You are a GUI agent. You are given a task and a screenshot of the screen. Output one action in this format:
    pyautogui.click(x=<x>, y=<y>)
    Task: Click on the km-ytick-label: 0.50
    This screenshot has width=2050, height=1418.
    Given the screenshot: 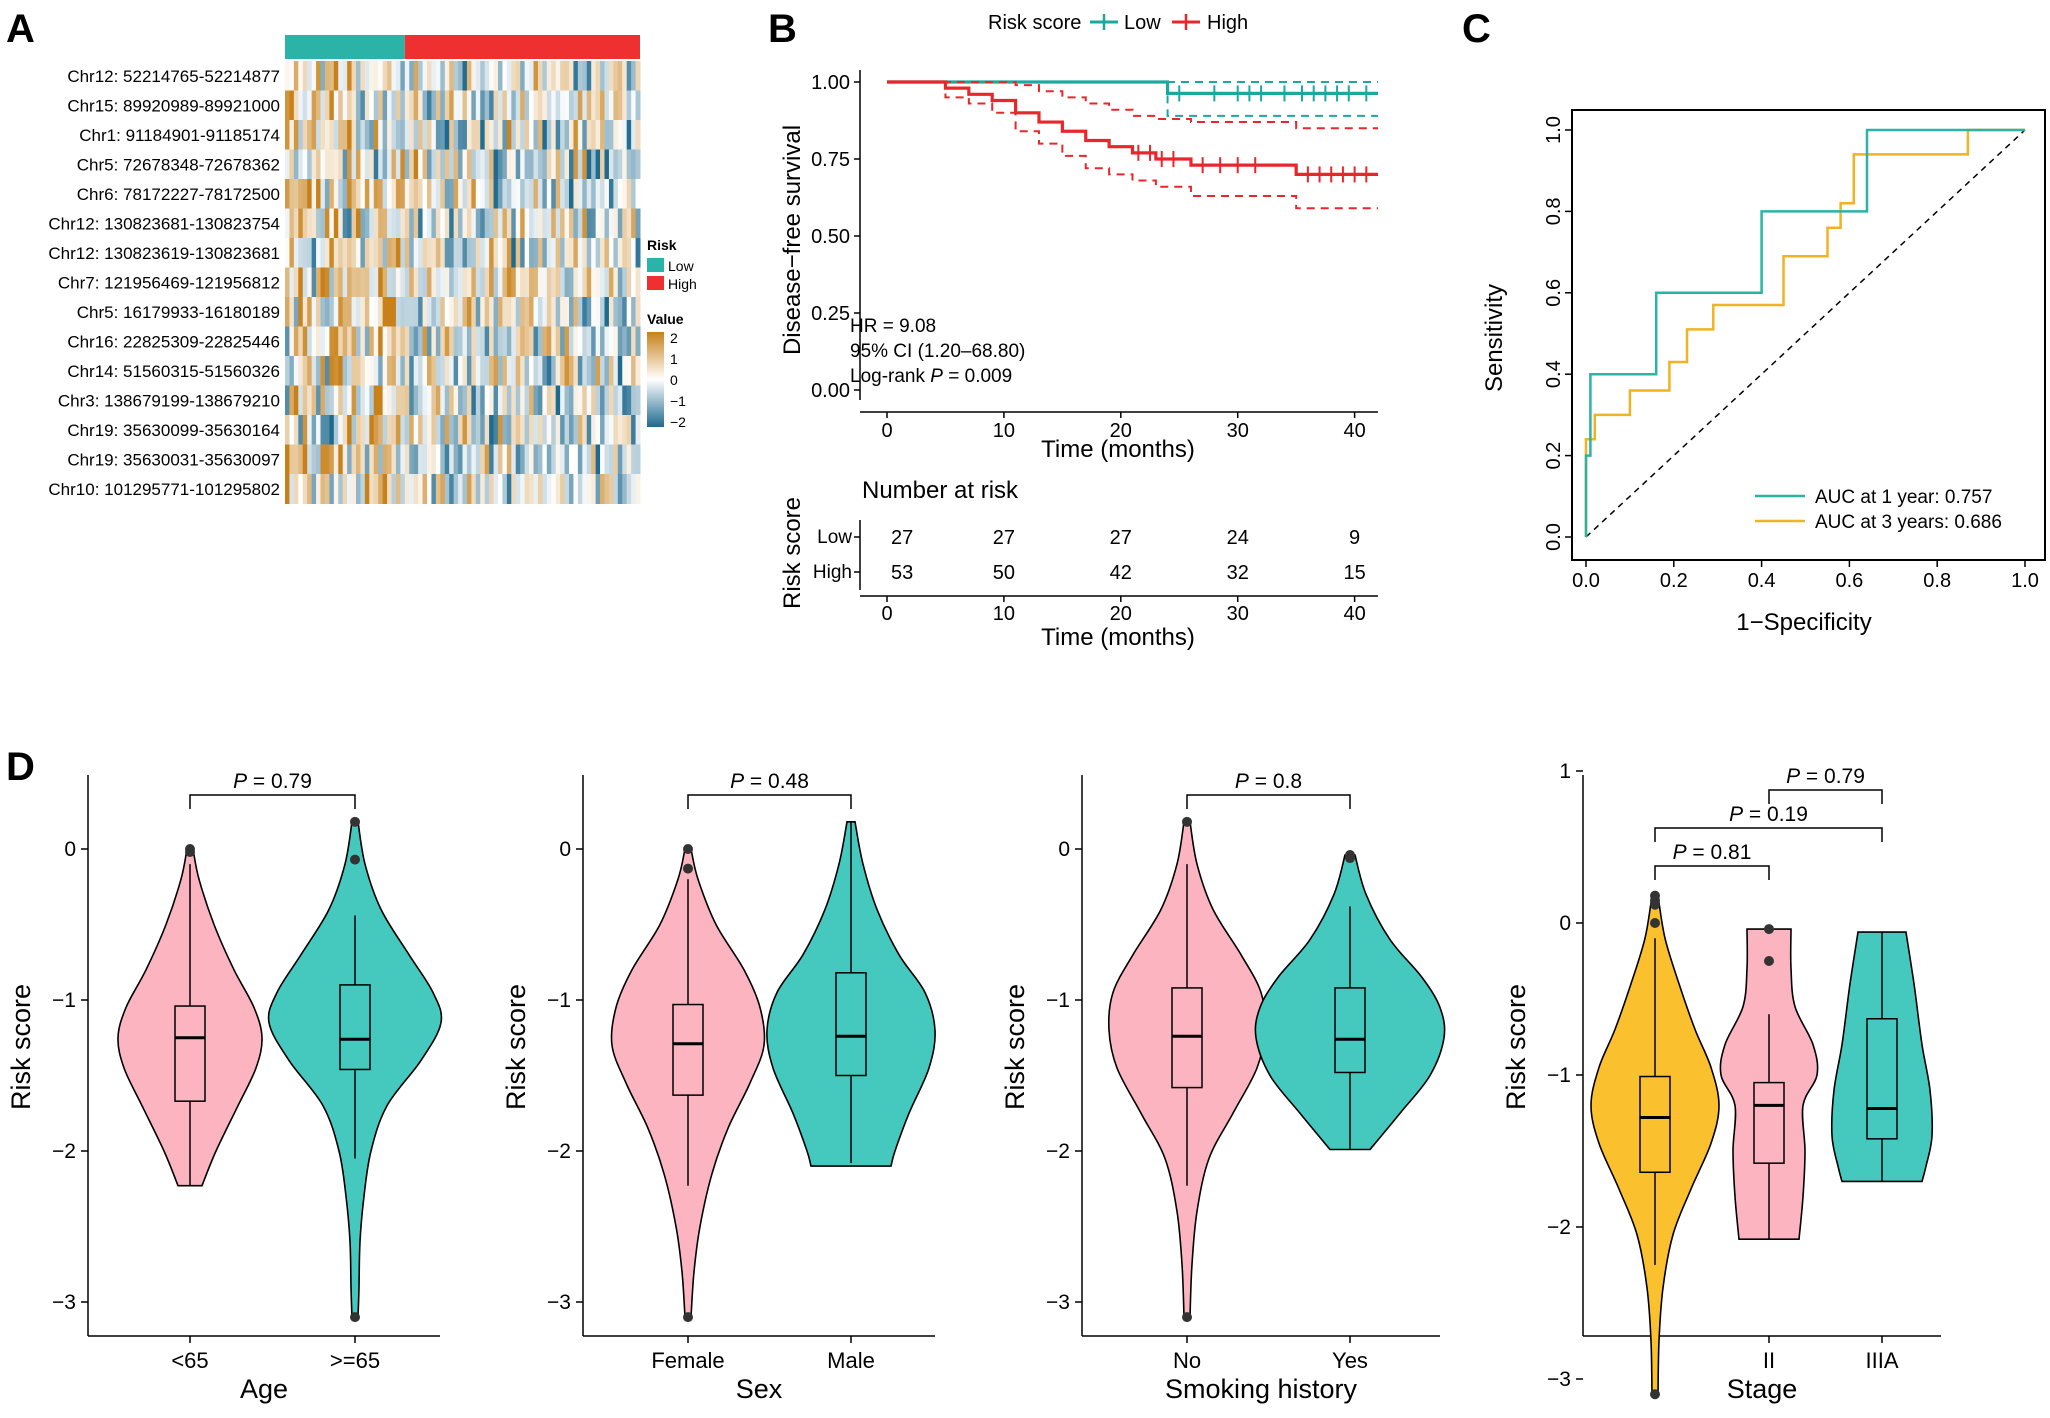 What is the action you would take?
    pyautogui.click(x=830, y=237)
    